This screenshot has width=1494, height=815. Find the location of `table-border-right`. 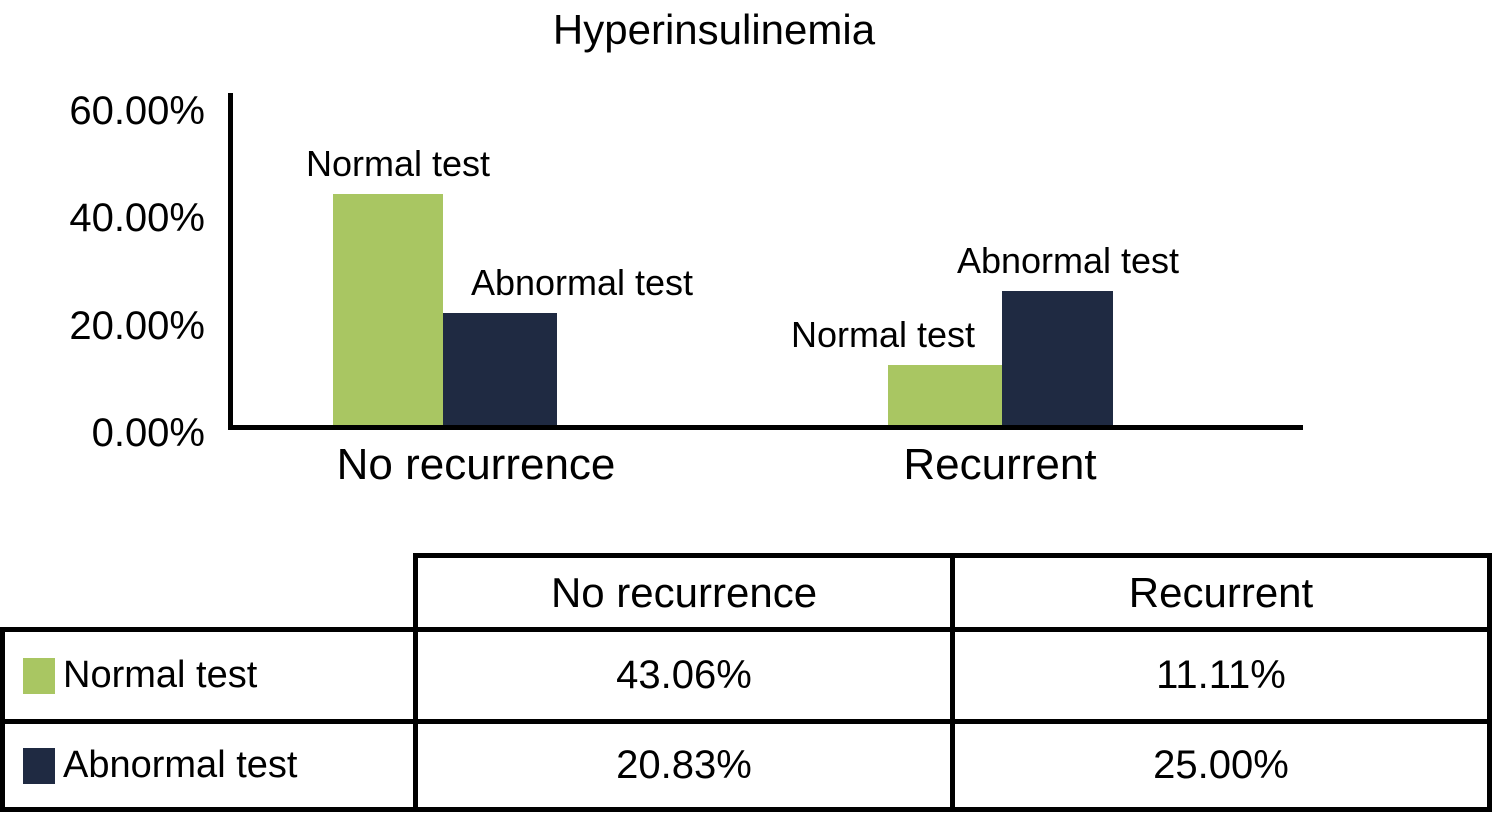

table-border-right is located at coordinates (1489, 682).